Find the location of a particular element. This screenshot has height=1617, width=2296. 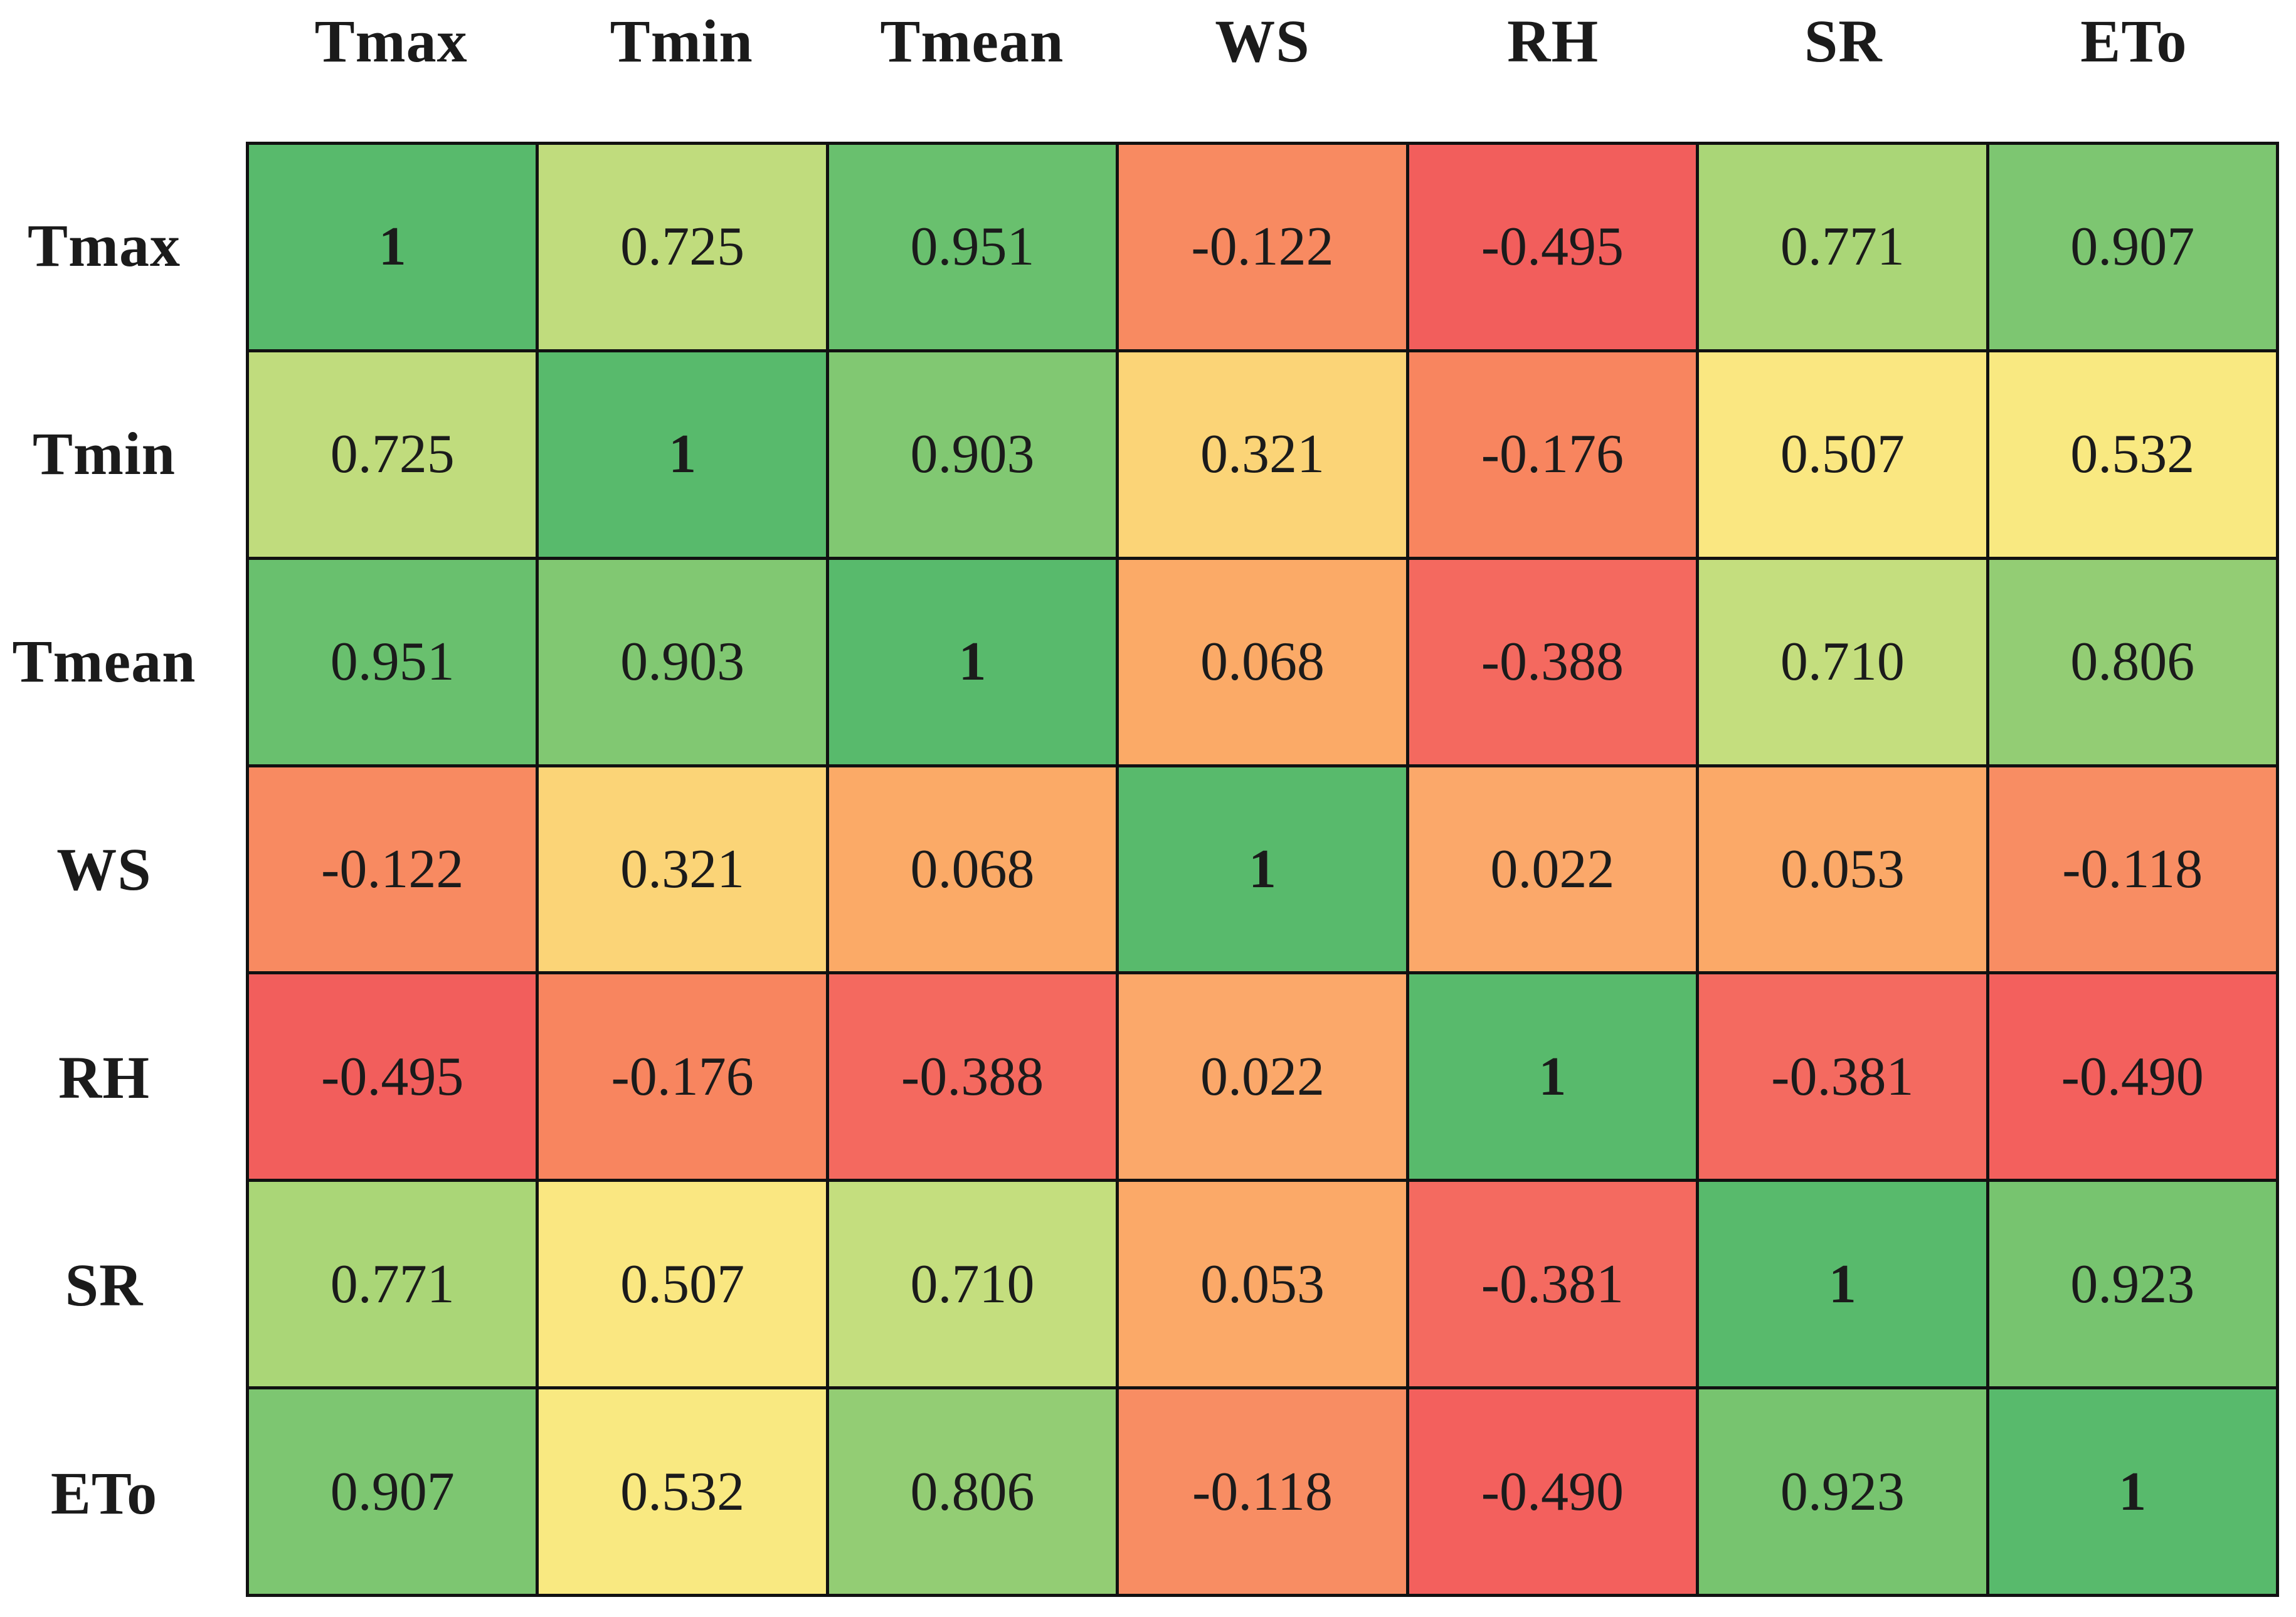

column-header-sr: SR is located at coordinates (1843, 41).